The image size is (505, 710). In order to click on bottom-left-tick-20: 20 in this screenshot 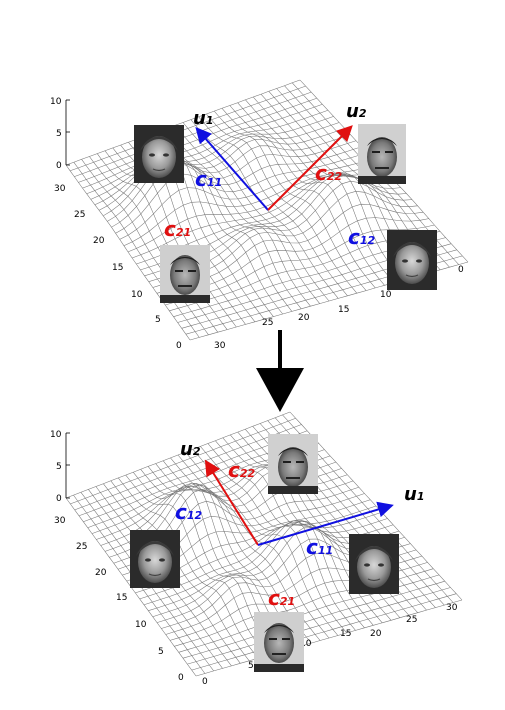, I will do `click(101, 573)`.